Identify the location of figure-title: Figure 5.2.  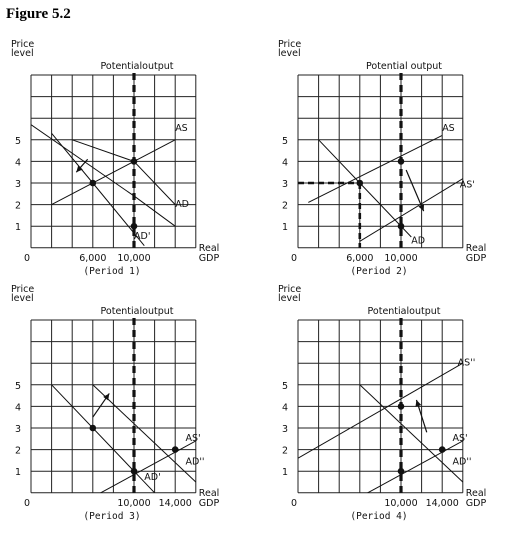
(38, 14).